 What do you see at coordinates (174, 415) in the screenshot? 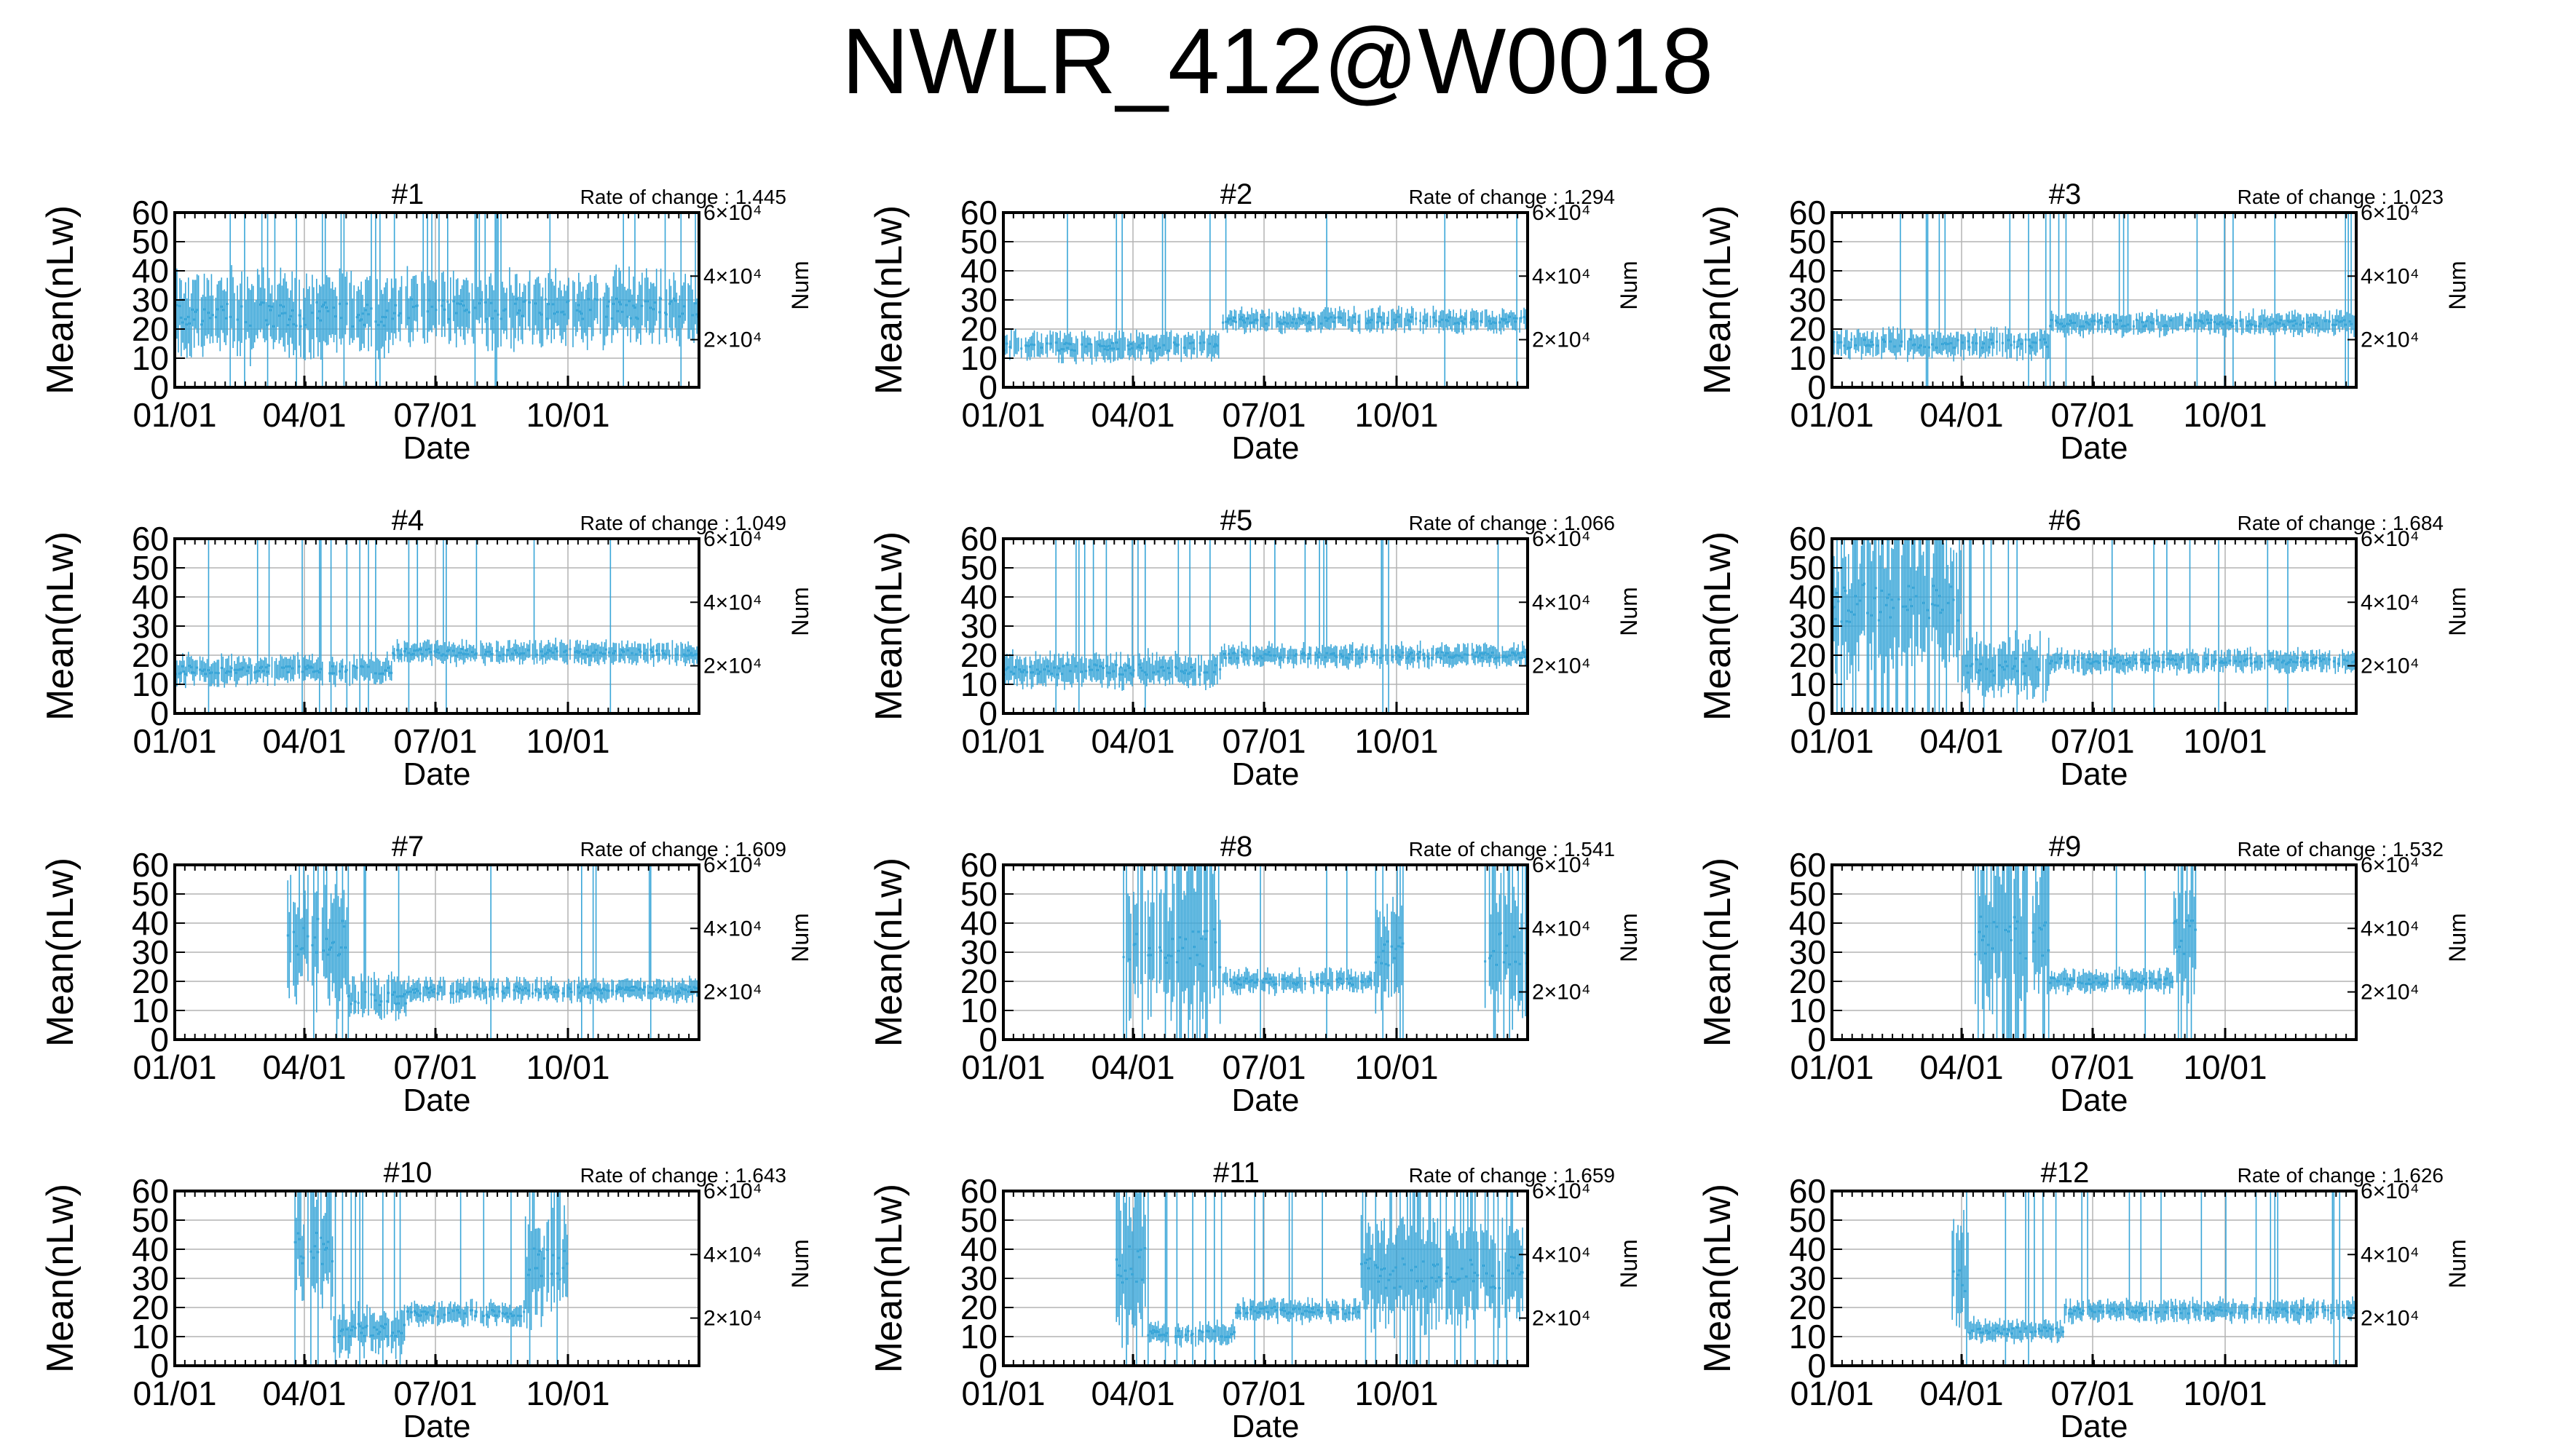
I see `x-tick-label: 01/01` at bounding box center [174, 415].